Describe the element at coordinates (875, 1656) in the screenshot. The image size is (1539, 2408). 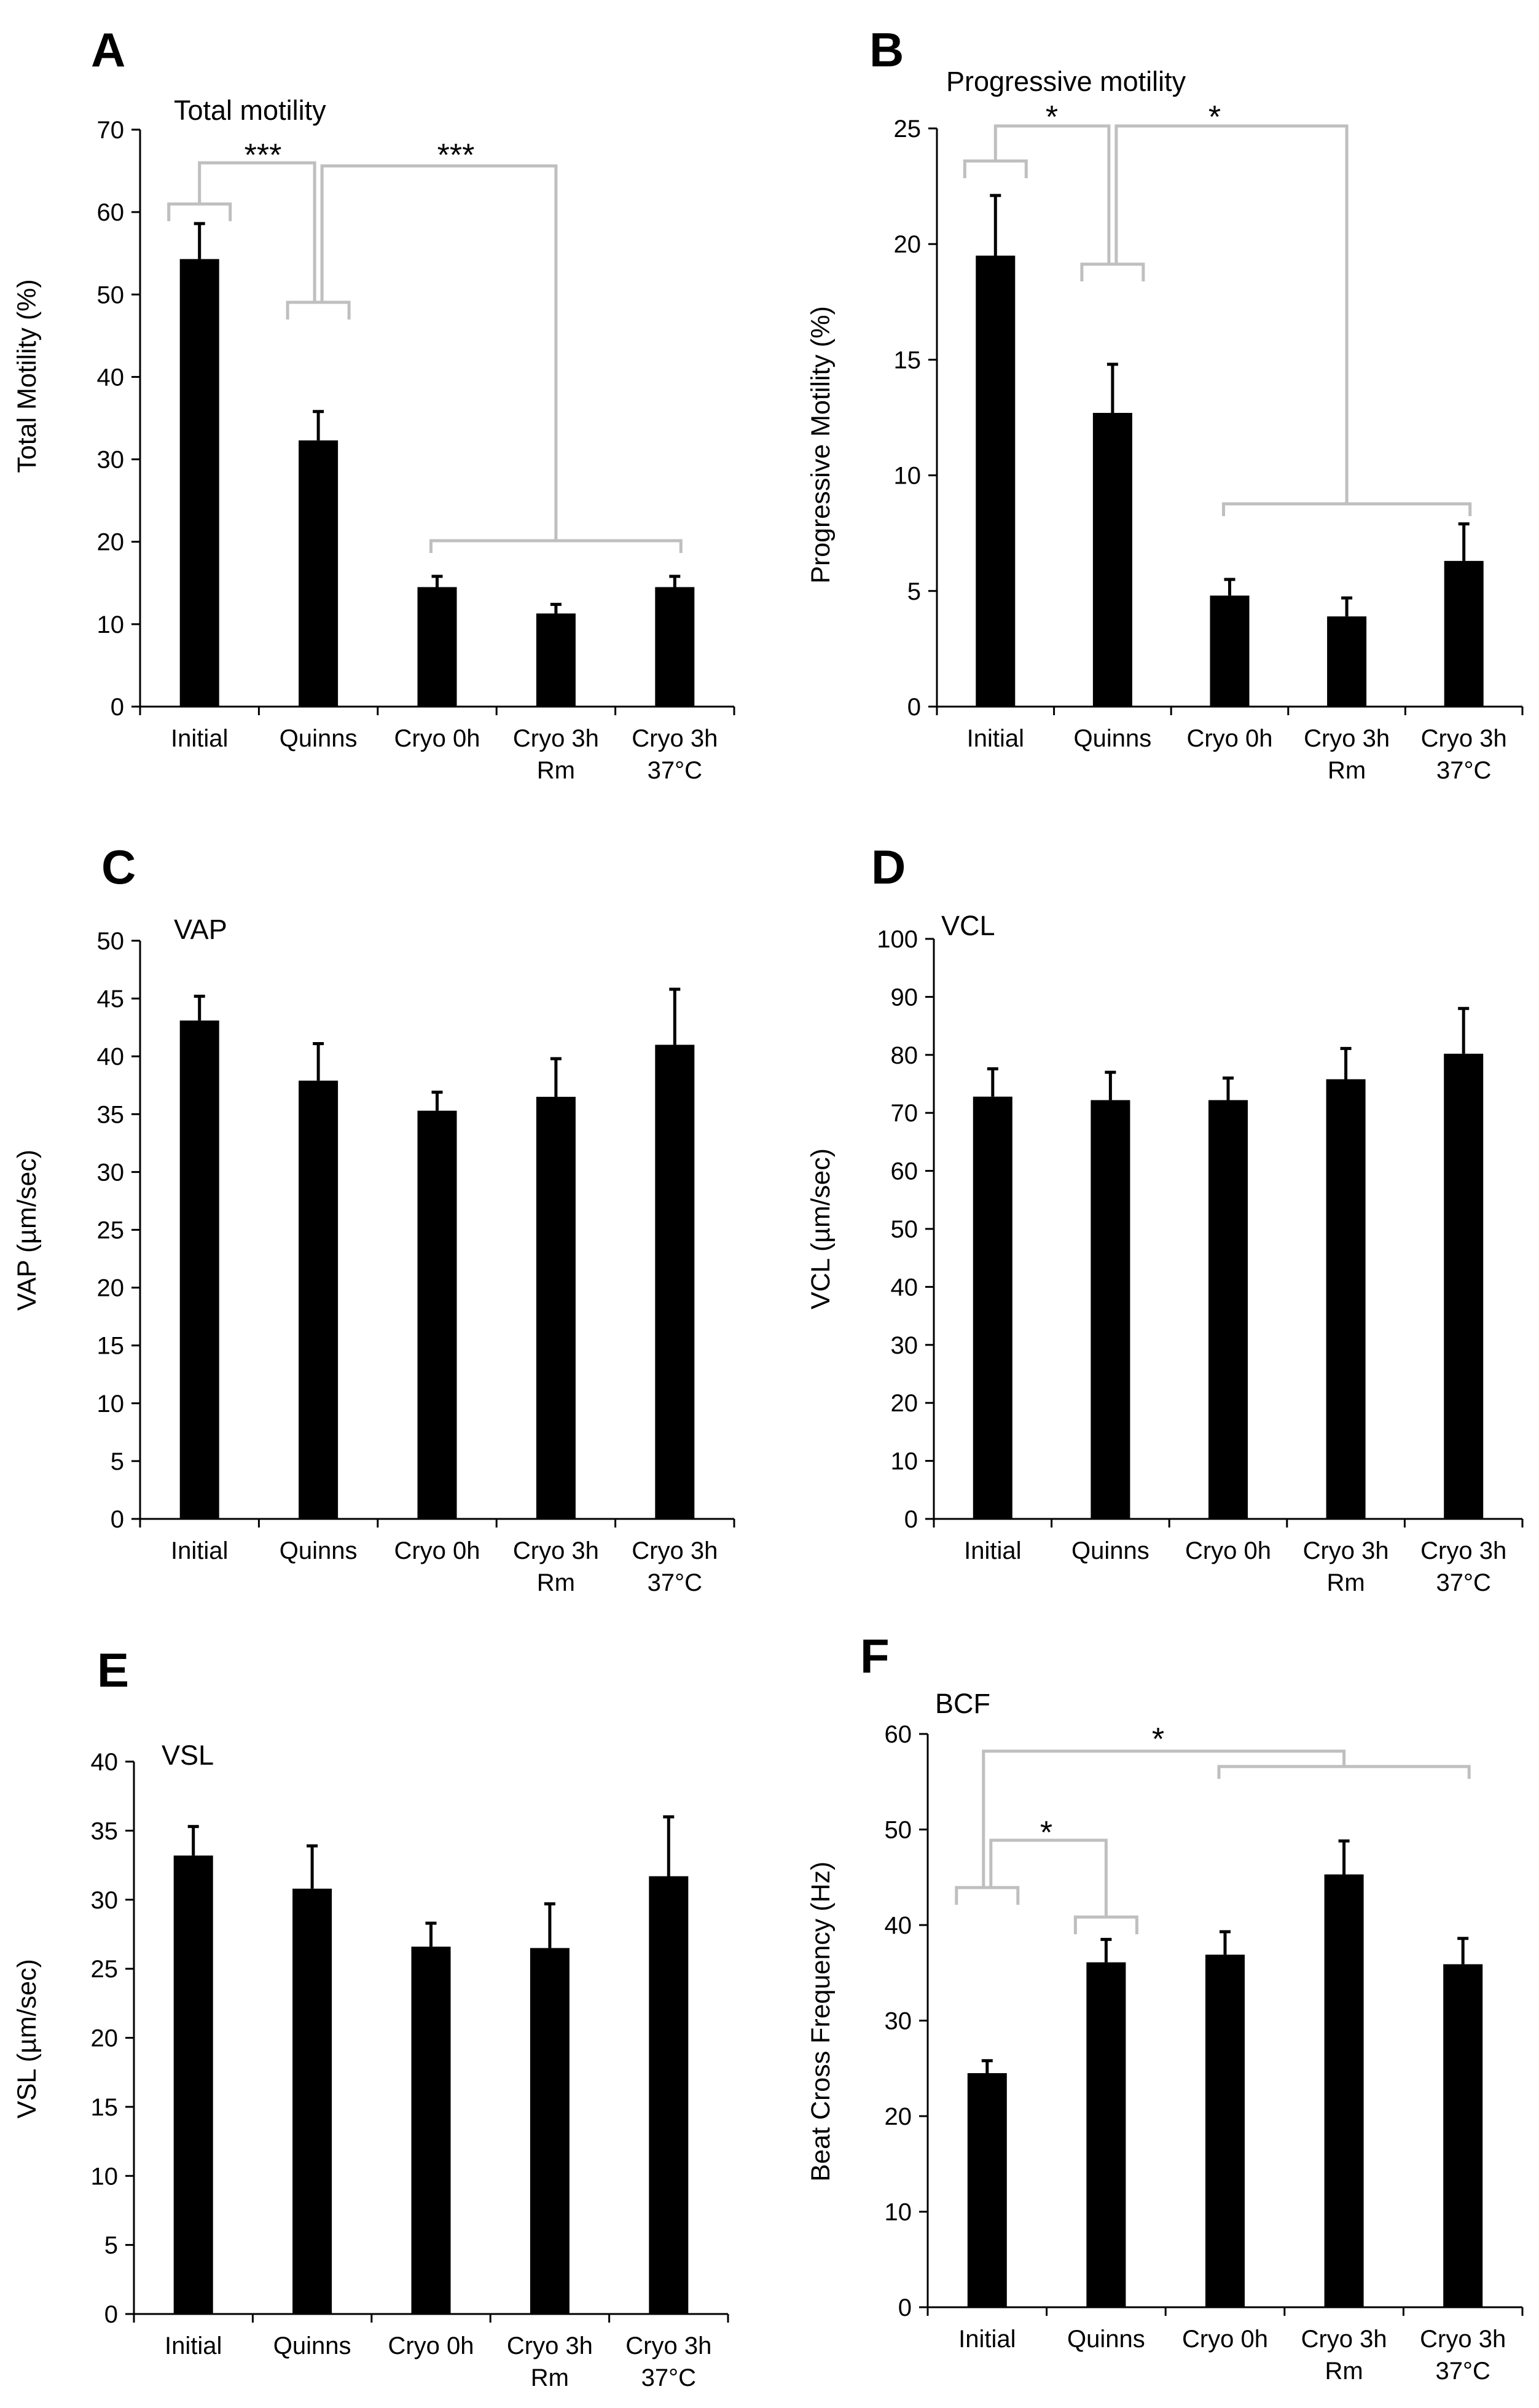
I see `panel-letter: F` at that location.